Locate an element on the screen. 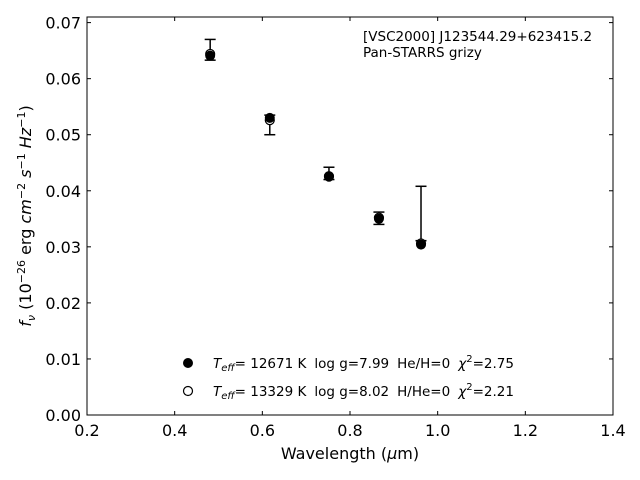  y-tick-label: 0.02 is located at coordinates (63, 303).